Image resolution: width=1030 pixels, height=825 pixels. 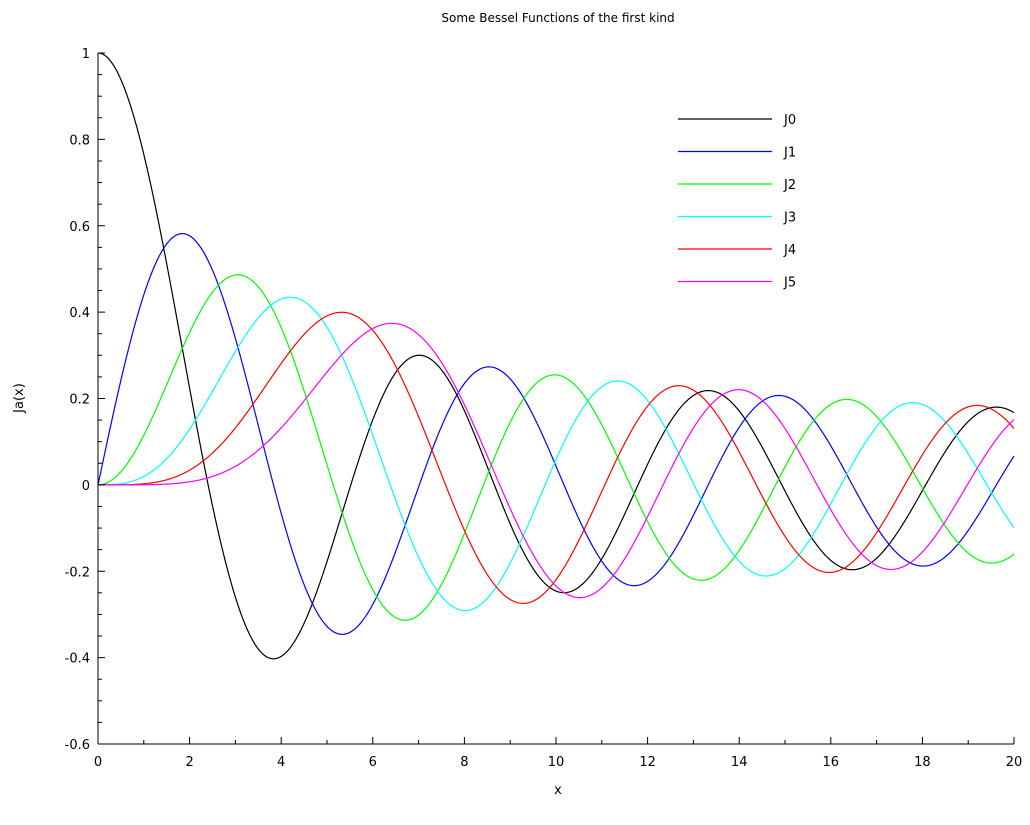 What do you see at coordinates (79, 313) in the screenshot?
I see `y-tick-label: 0.4` at bounding box center [79, 313].